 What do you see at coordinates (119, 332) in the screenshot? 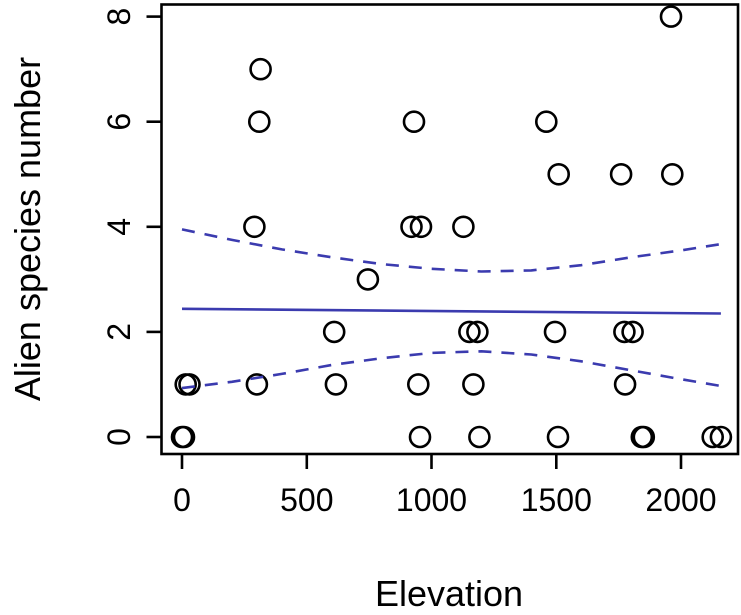
I see `y-tick-label: 2` at bounding box center [119, 332].